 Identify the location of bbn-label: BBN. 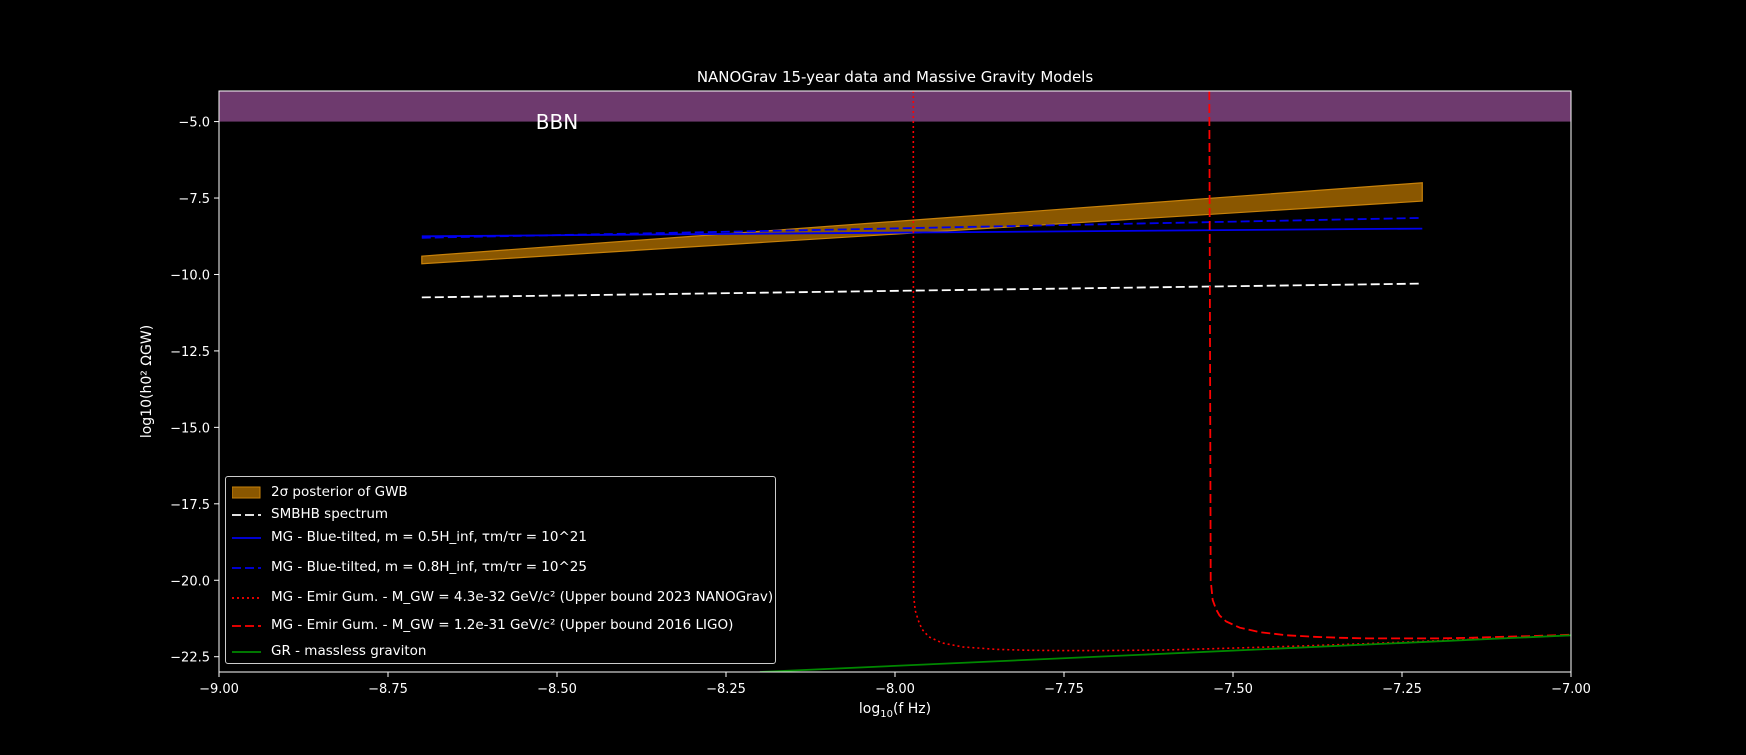
(557, 122).